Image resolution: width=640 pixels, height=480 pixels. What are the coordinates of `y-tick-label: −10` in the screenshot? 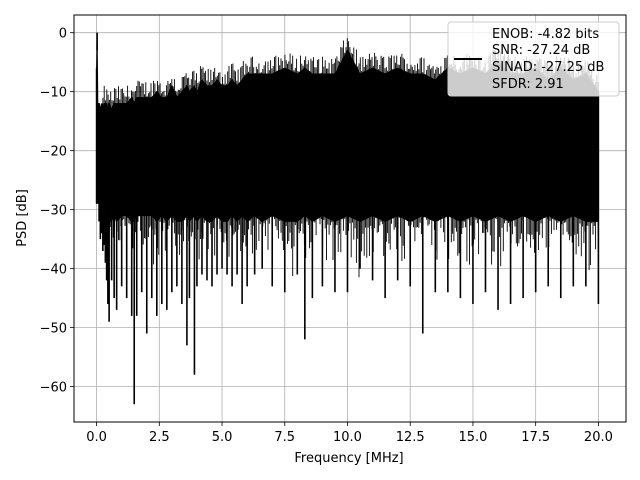 It's located at (53, 93).